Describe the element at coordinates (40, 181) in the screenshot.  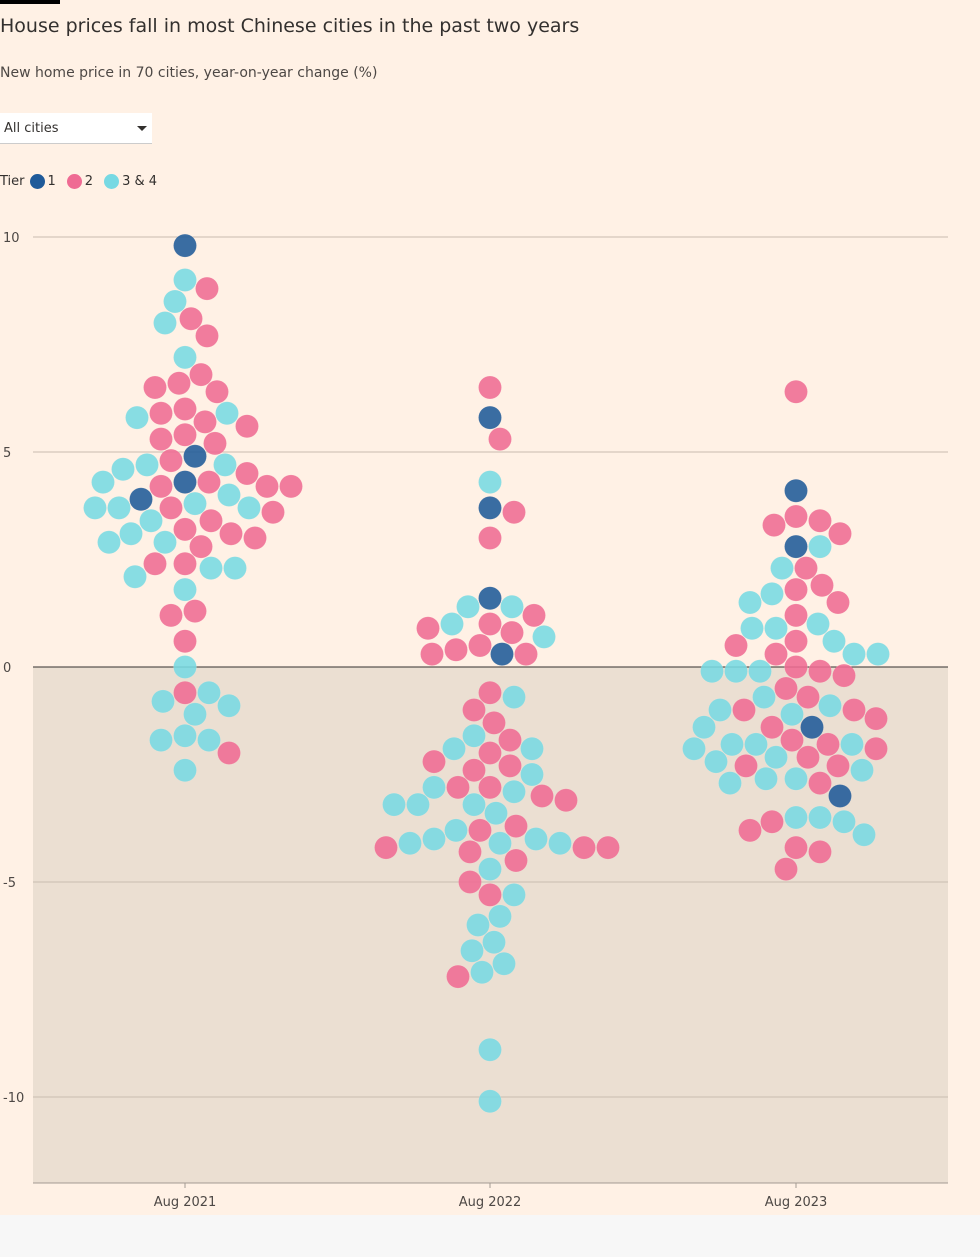
I see `legend-item-tier1: 1` at that location.